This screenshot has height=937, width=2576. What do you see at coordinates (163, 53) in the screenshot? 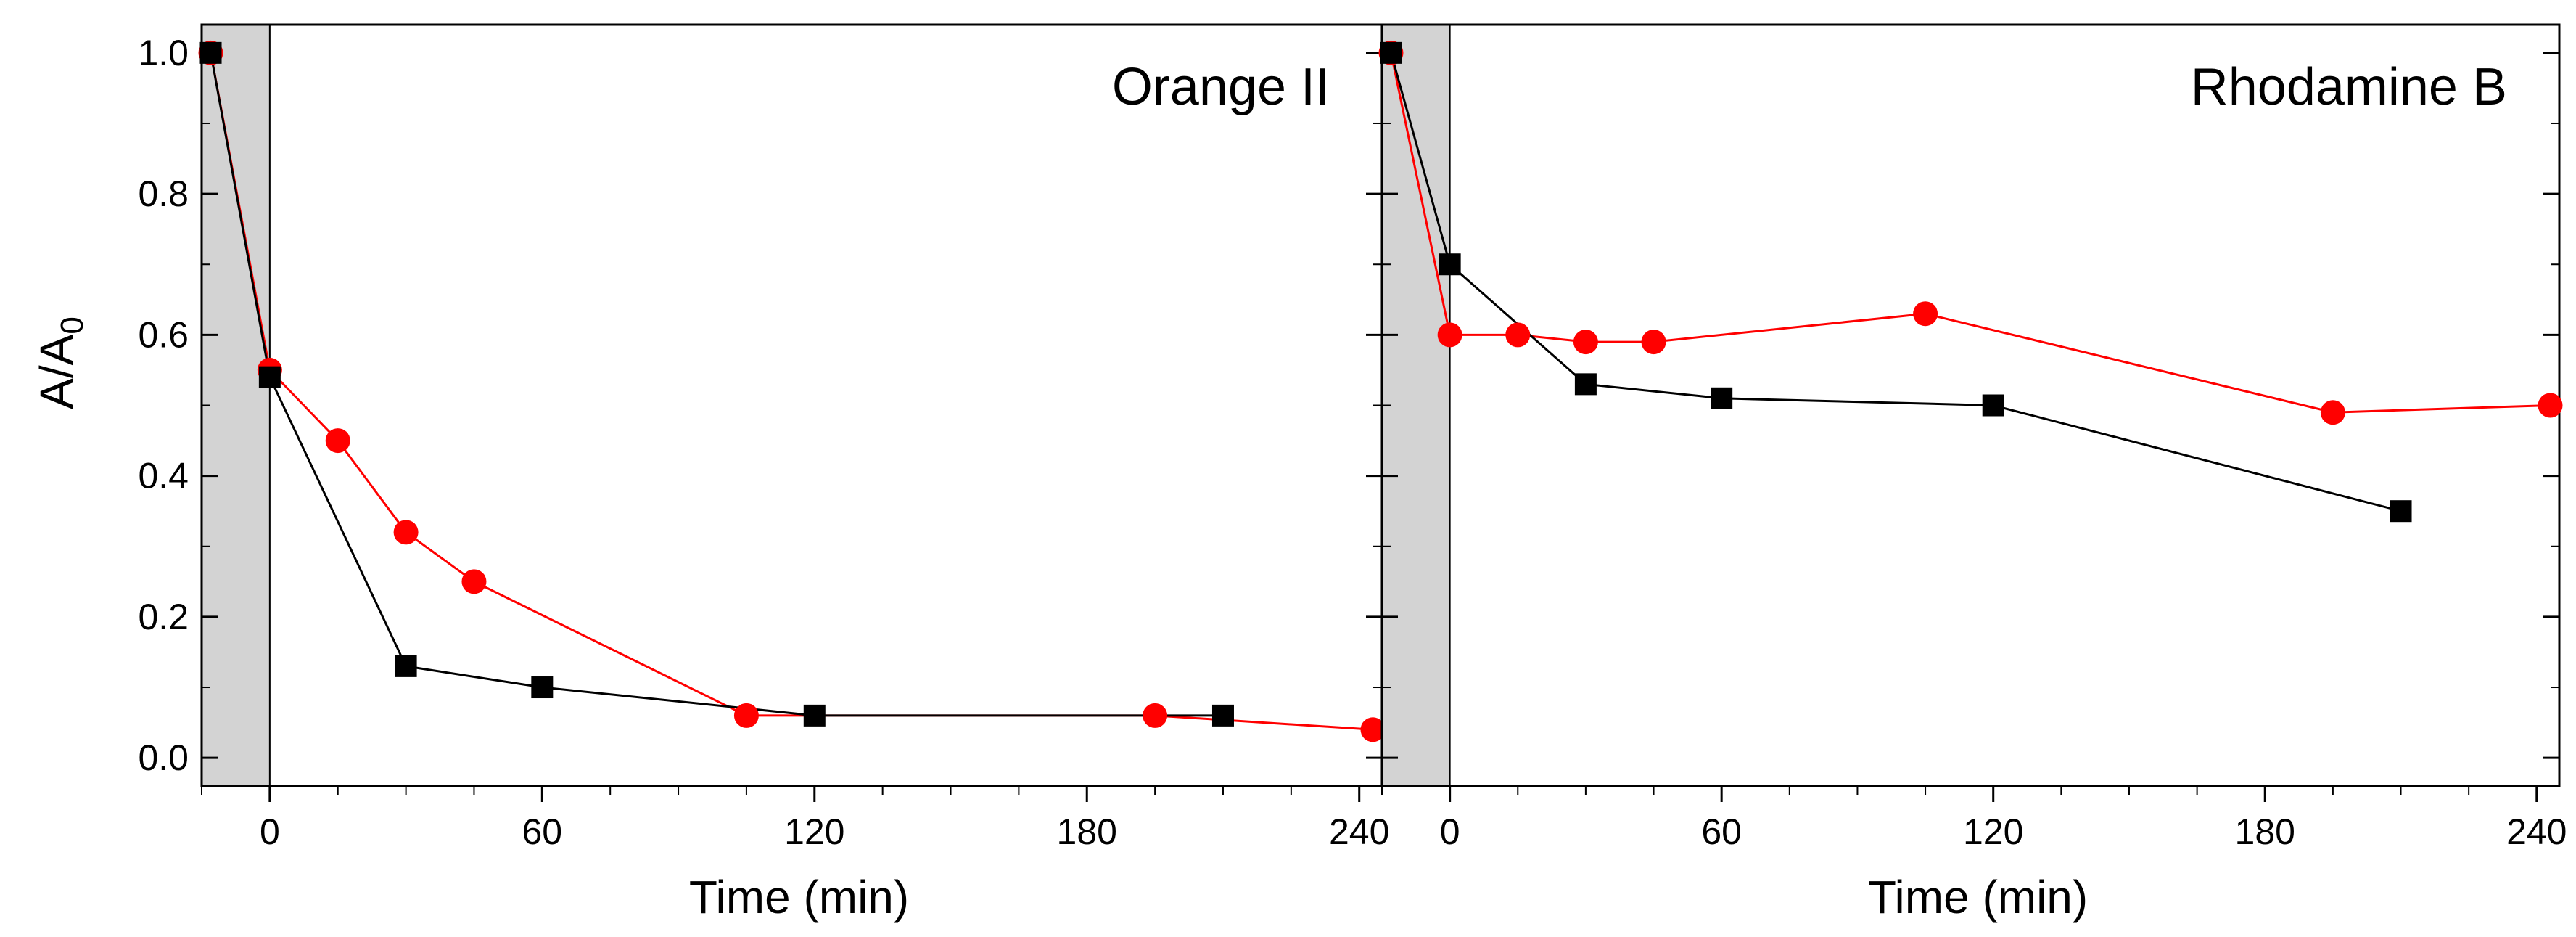
I see `y-tick-label: 1.0` at bounding box center [163, 53].